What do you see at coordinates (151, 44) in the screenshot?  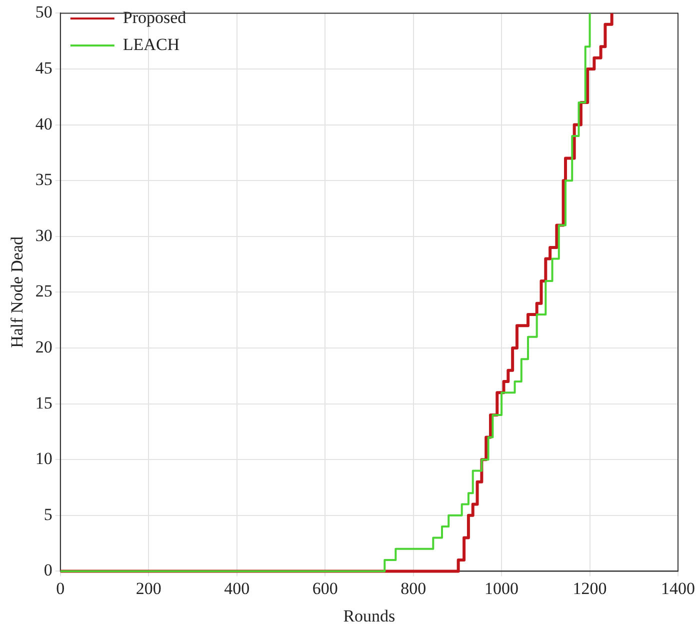 I see `legend-label: LEACH` at bounding box center [151, 44].